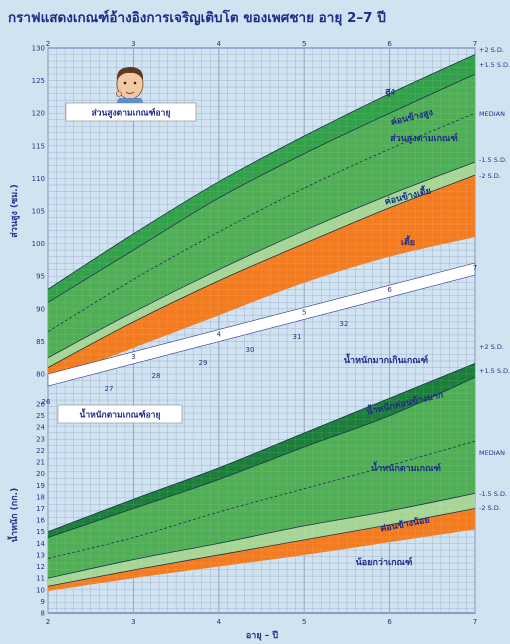  I want to click on weight-y-tick: 14, so click(40, 544).